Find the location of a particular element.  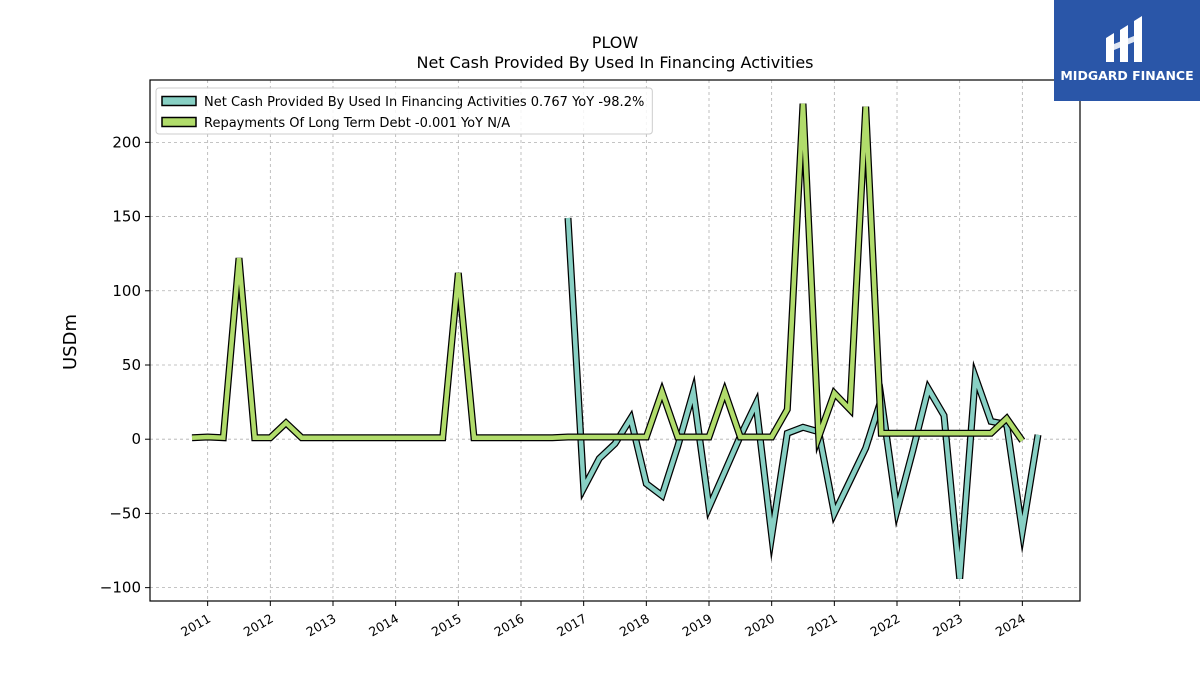

y-axis-label: USDm is located at coordinates (70, 342).